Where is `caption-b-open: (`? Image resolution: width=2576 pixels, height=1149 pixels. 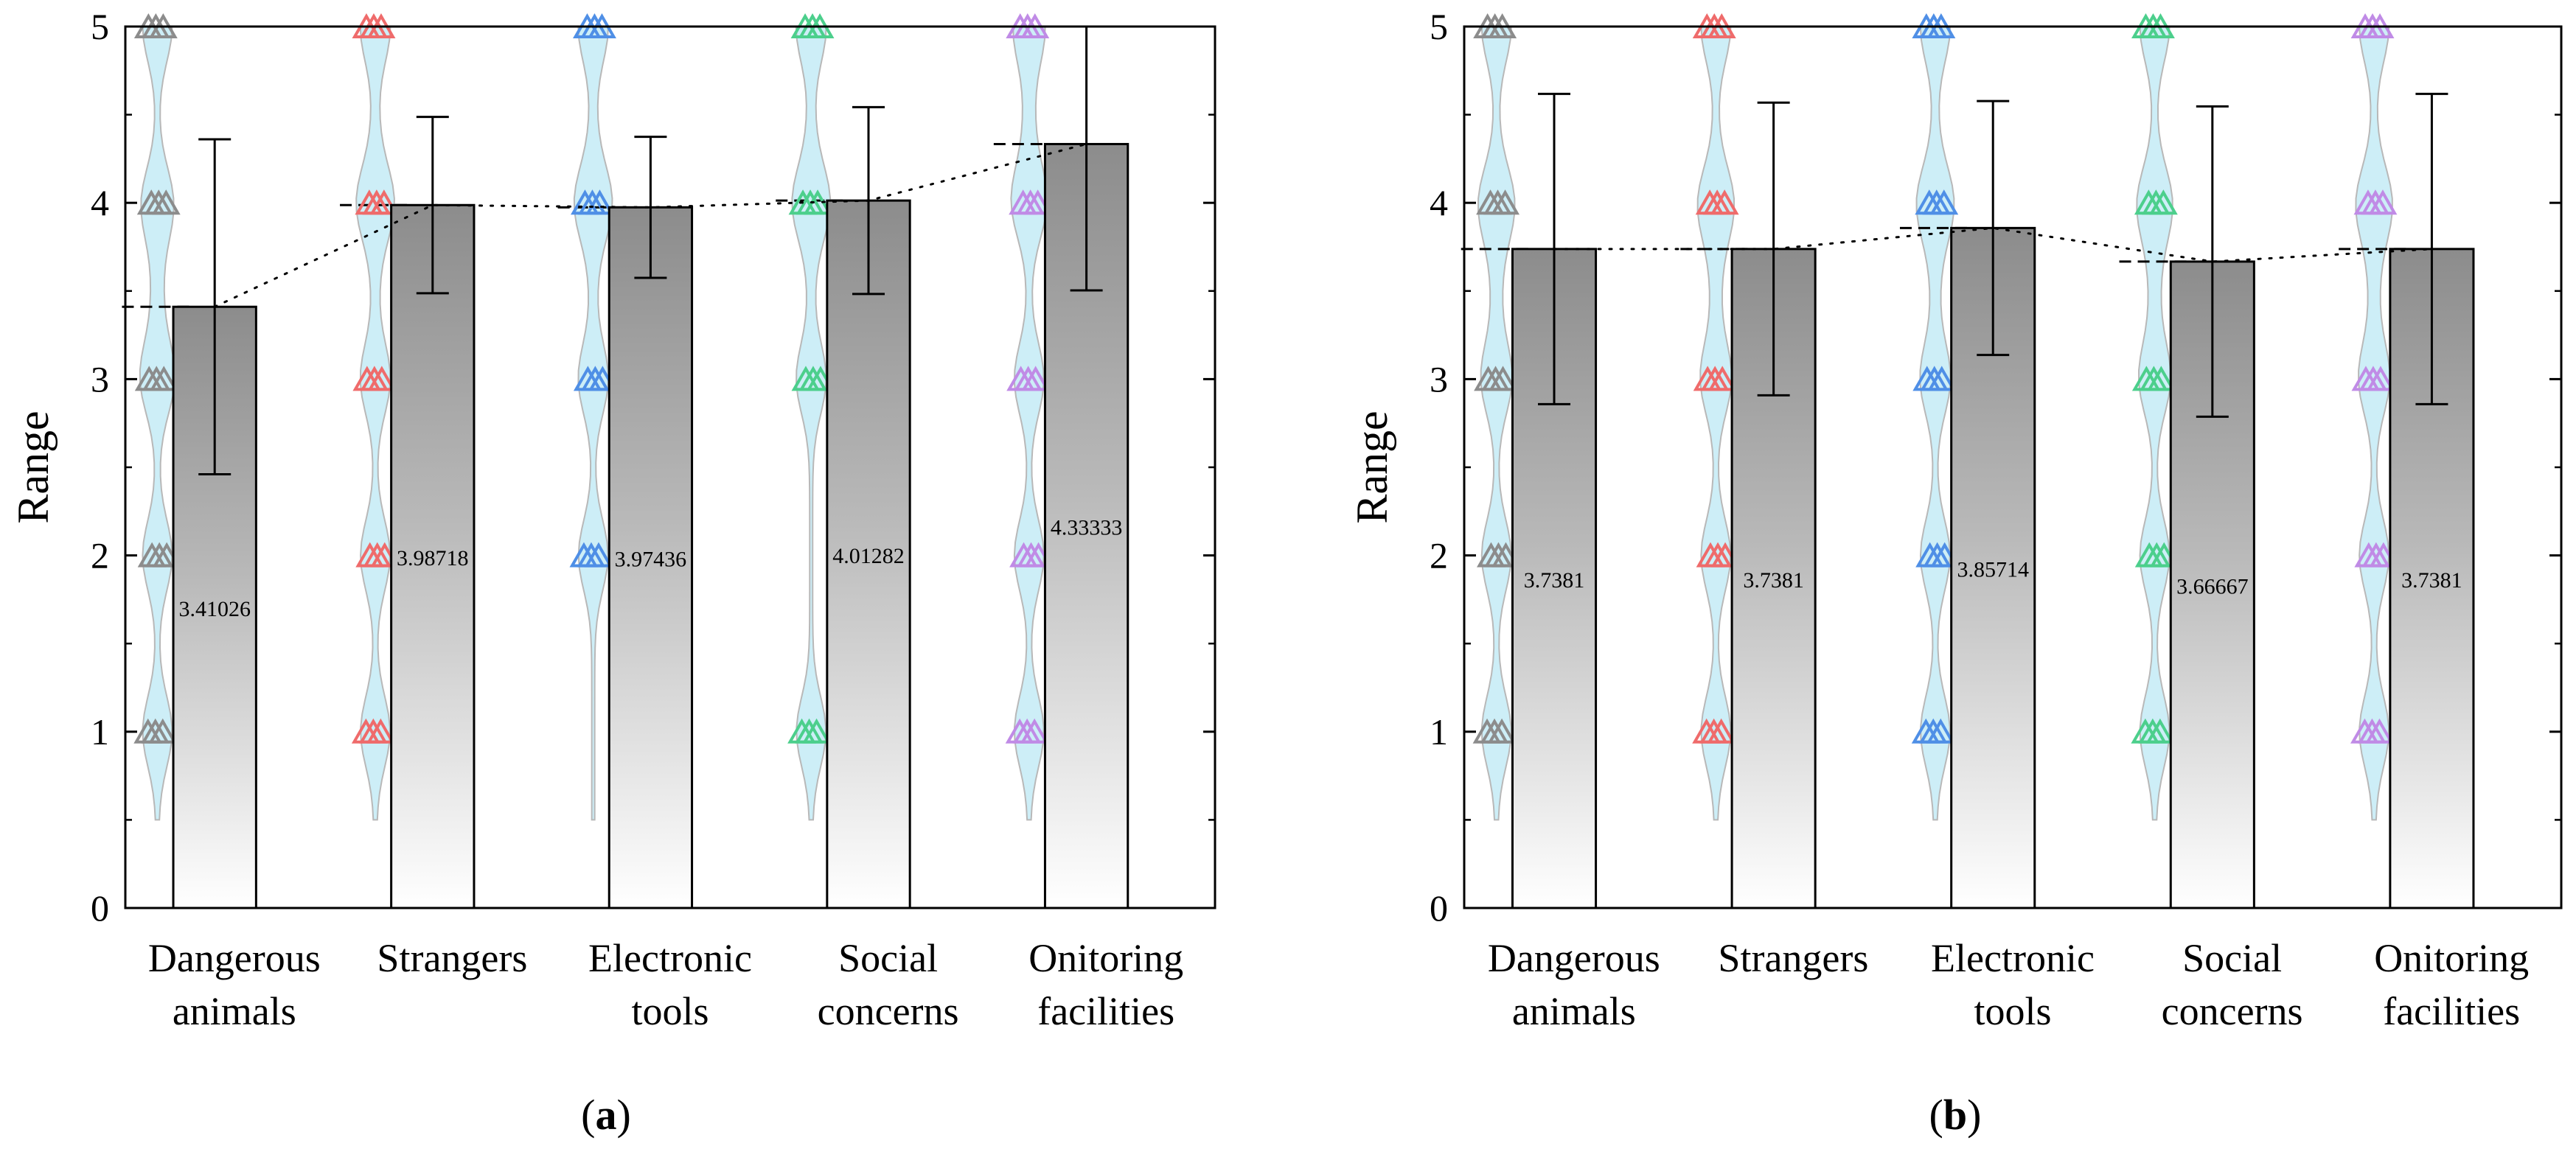 caption-b-open: ( is located at coordinates (1936, 1115).